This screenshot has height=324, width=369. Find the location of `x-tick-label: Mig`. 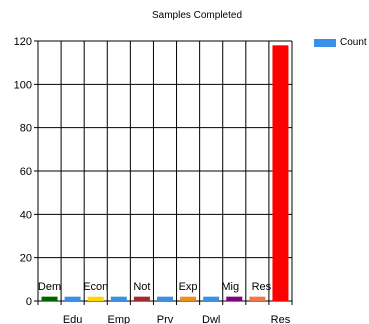

x-tick-label: Mig is located at coordinates (230, 287).